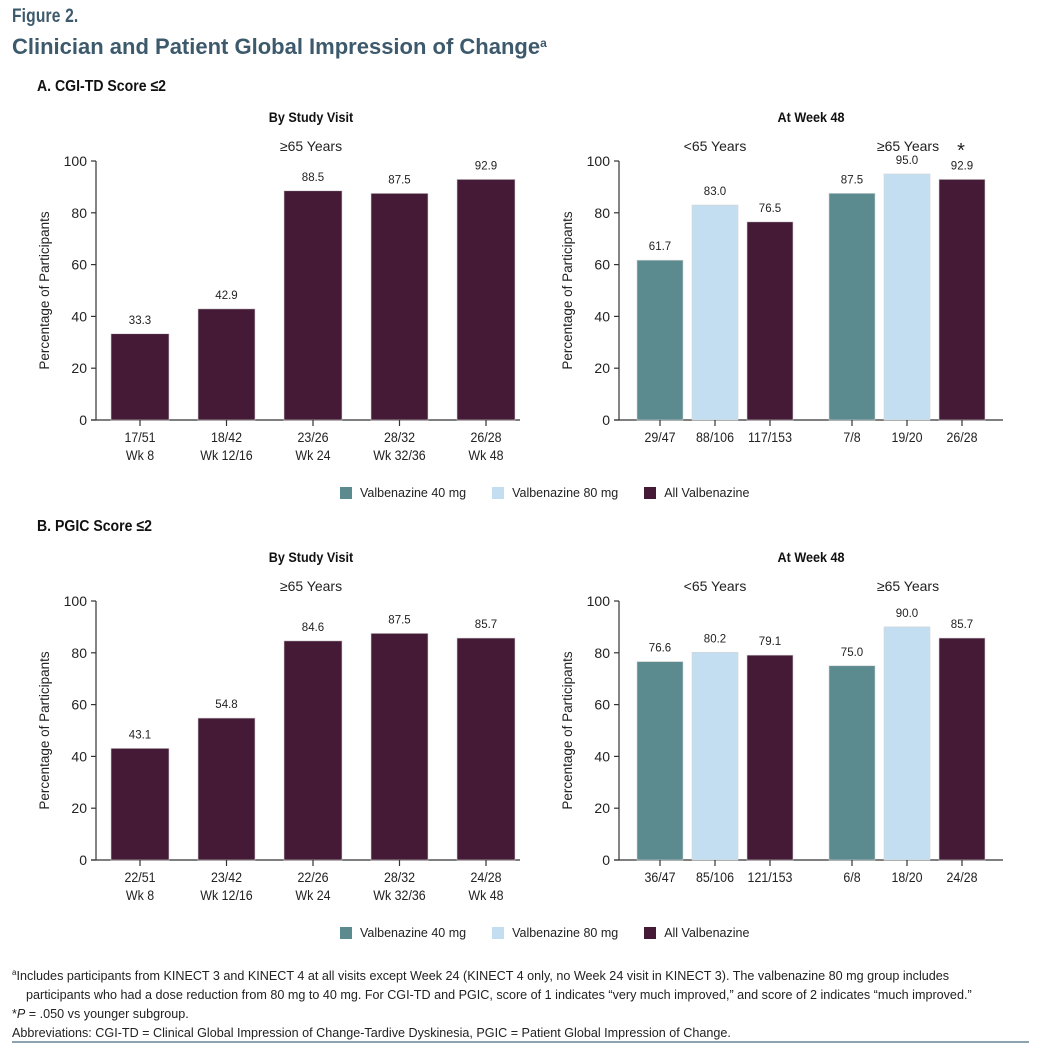 Image resolution: width=1042 pixels, height=1056 pixels. Describe the element at coordinates (102, 86) in the screenshot. I see `panel-a-label: A. CGI-TD Score ≤2` at that location.